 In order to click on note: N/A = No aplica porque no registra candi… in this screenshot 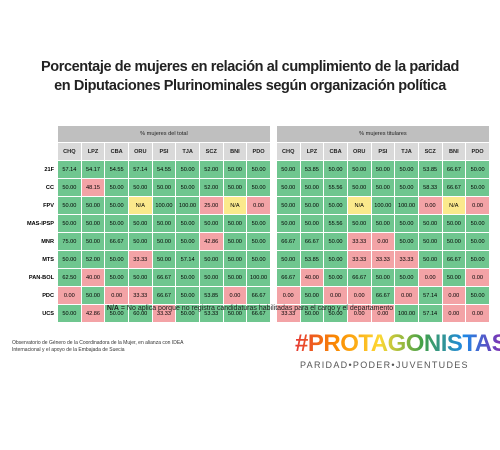, I will do `click(250, 308)`.